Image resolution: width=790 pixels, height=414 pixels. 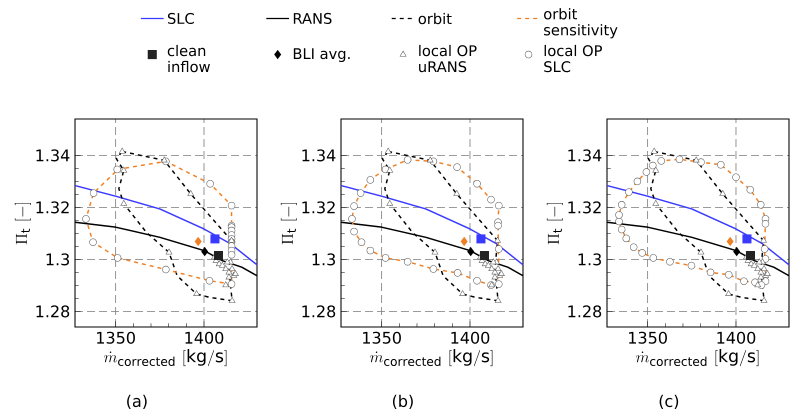 I want to click on legend-label: clean inflow, so click(x=189, y=58).